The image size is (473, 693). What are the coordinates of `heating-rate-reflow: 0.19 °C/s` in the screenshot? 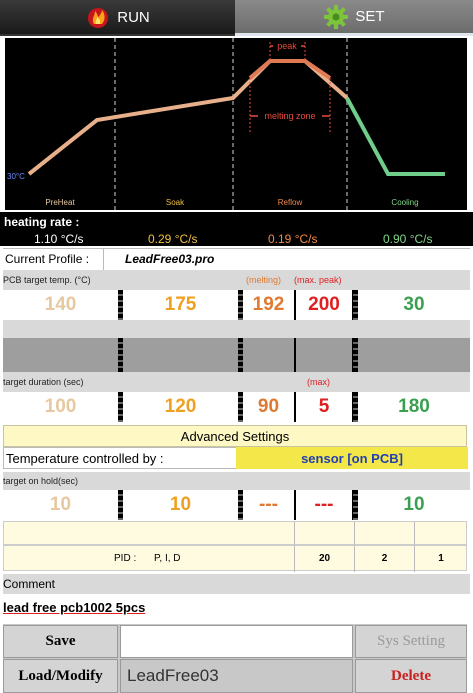 It's located at (293, 239).